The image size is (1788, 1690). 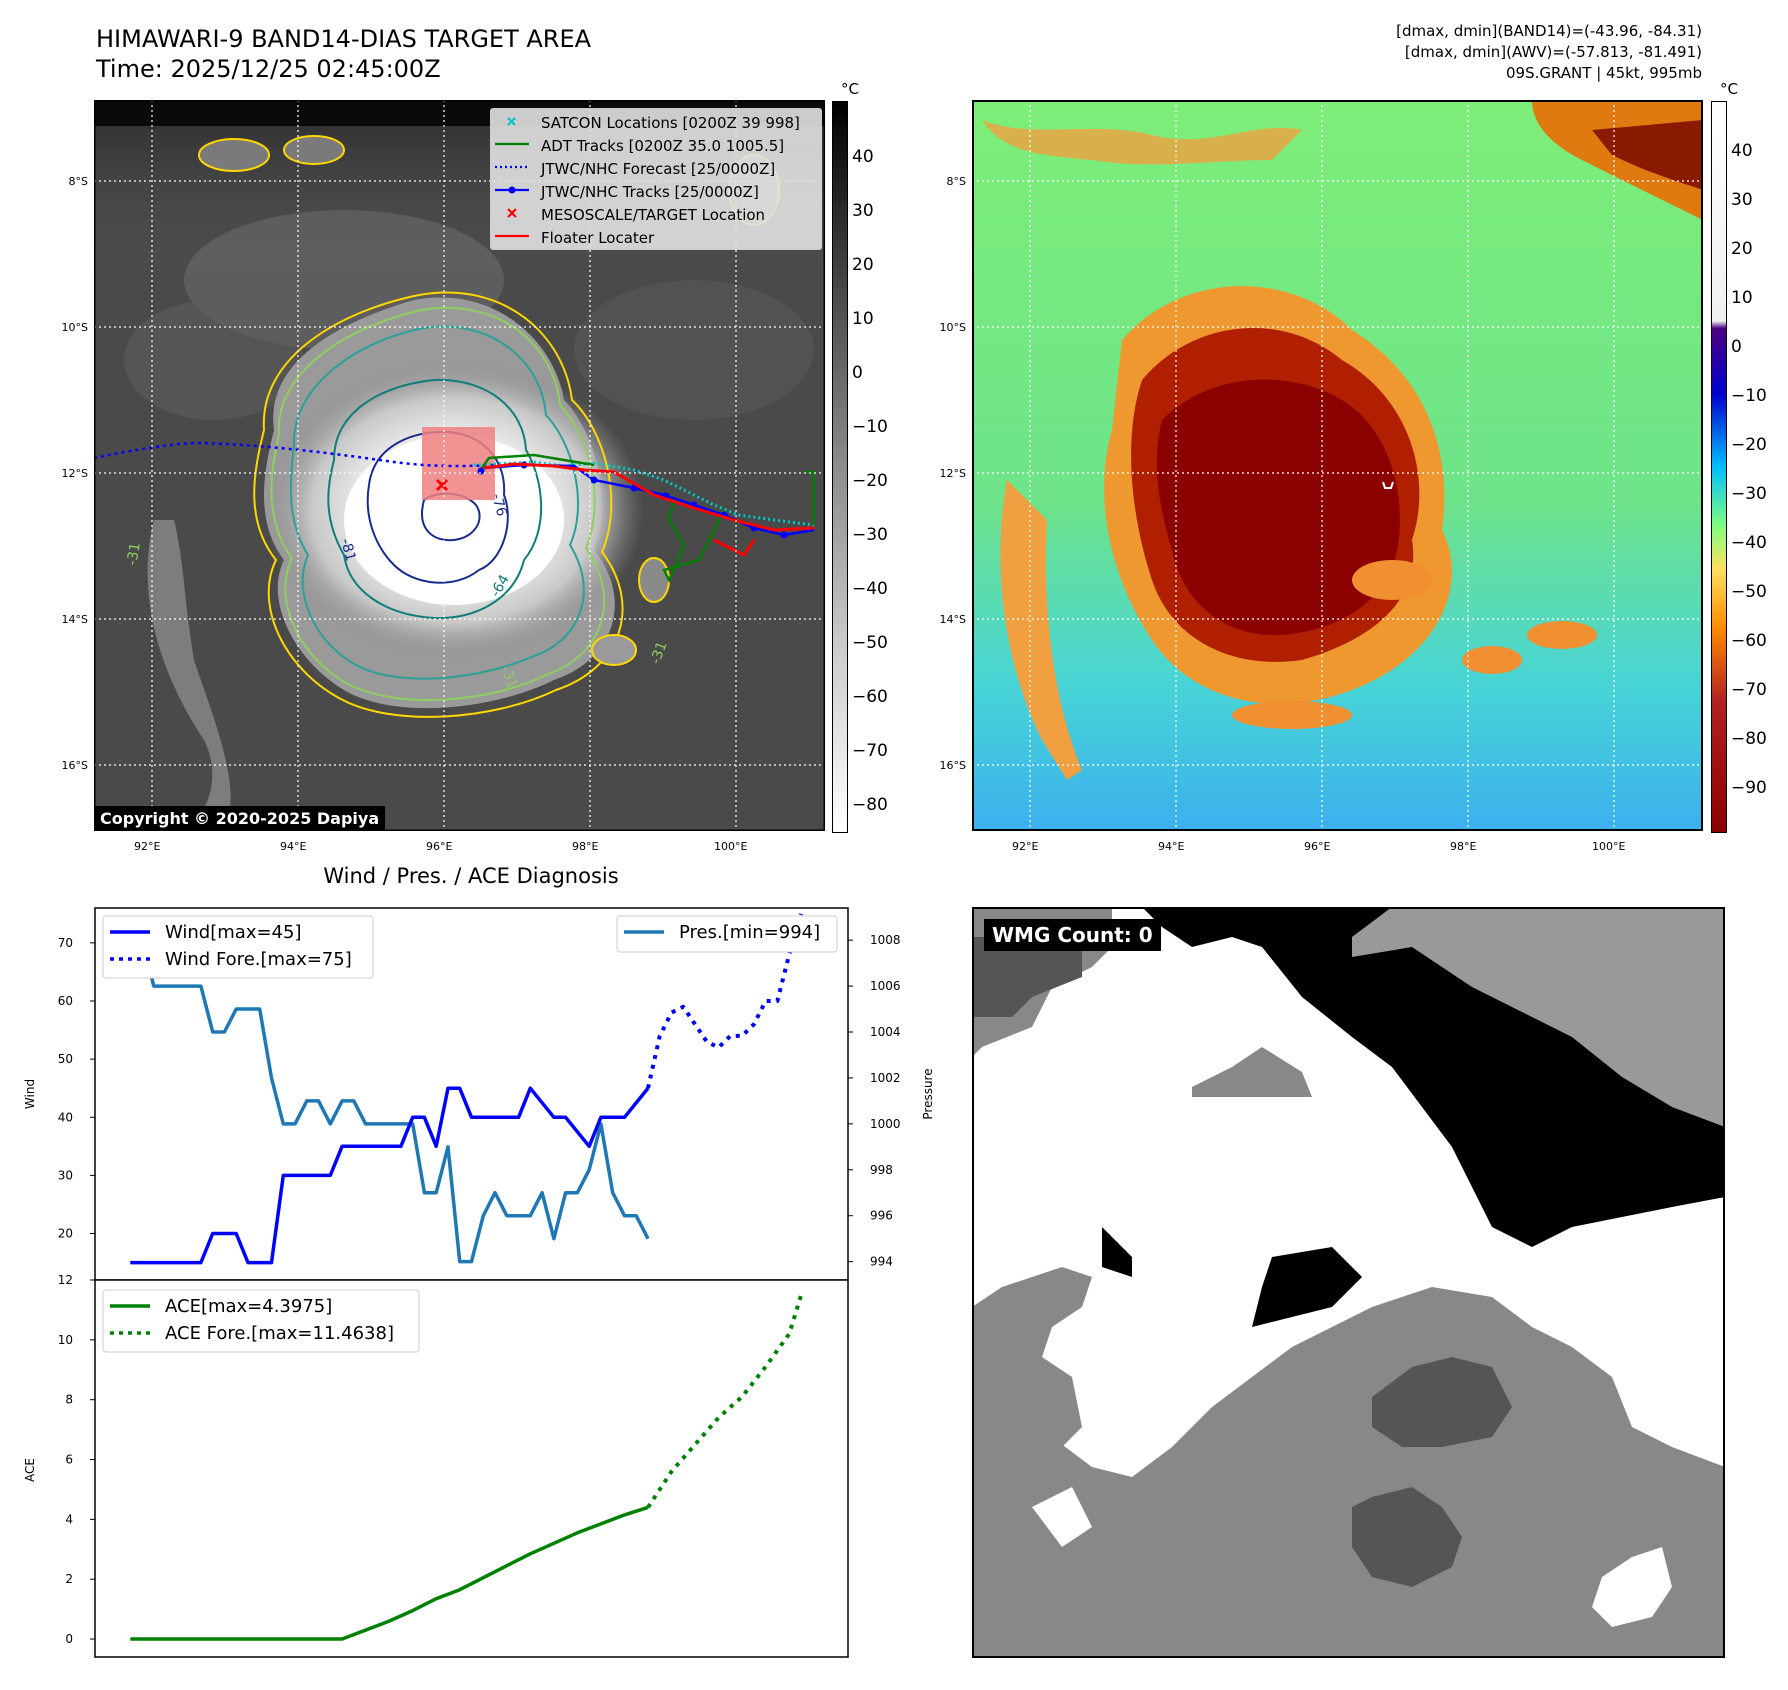 I want to click on ace-tick-label: 2, so click(x=69, y=1579).